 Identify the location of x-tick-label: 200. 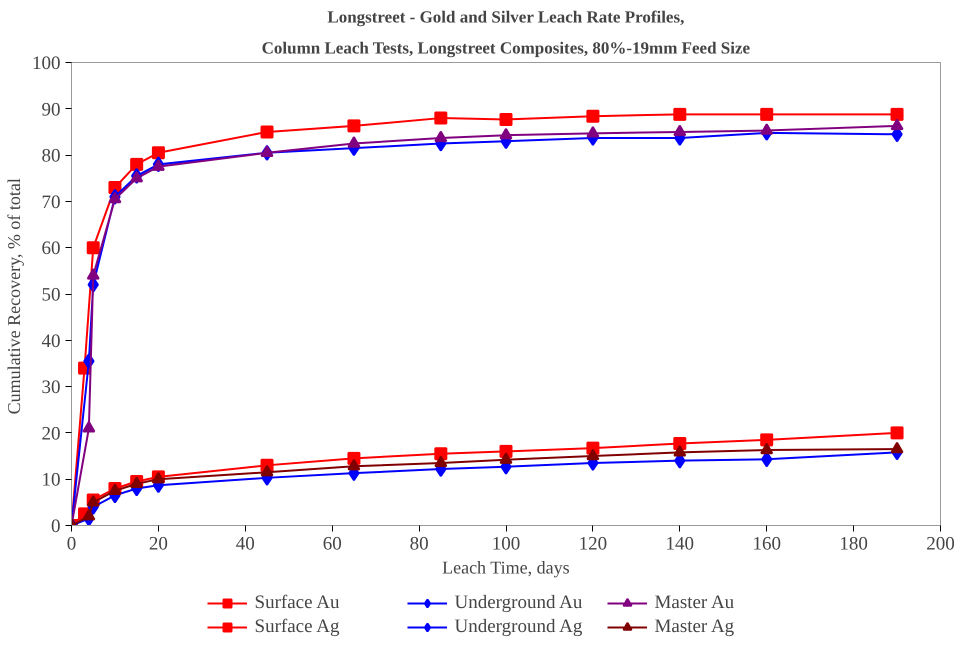
(940, 544).